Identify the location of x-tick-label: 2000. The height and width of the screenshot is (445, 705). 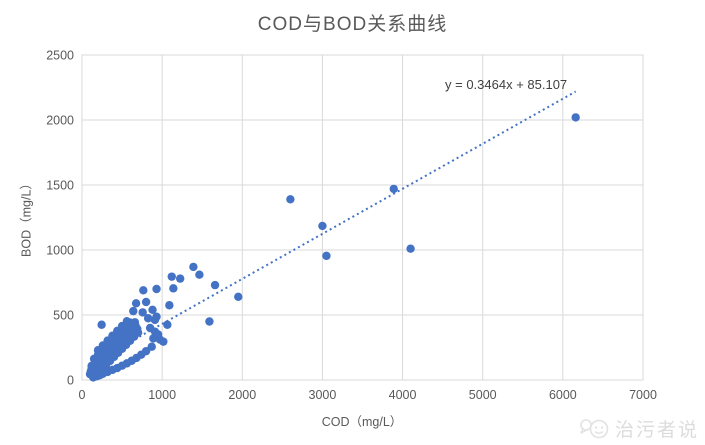
(242, 395).